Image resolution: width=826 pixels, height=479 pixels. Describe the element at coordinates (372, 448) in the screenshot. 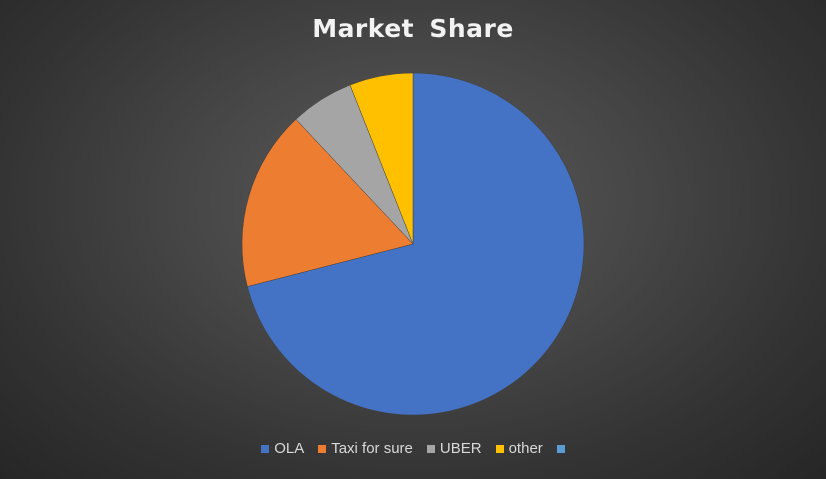

I see `legend-label: Taxi for sure` at that location.